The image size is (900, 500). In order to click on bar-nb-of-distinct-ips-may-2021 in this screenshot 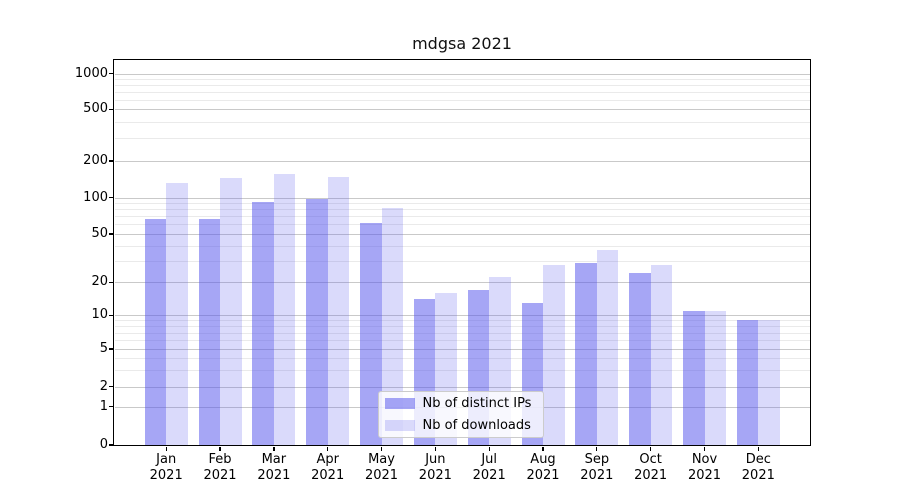, I will do `click(371, 333)`.